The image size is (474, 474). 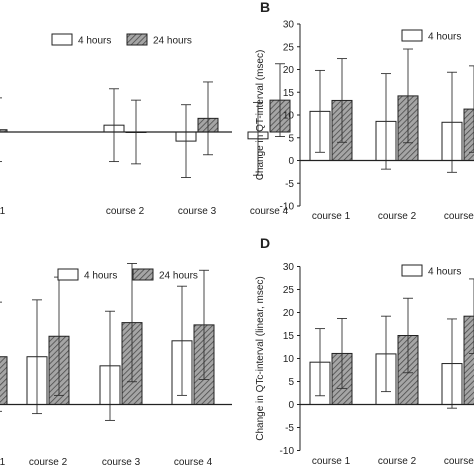 I want to click on y-axis-label: Change in QT-interval (msec), so click(x=260, y=115).